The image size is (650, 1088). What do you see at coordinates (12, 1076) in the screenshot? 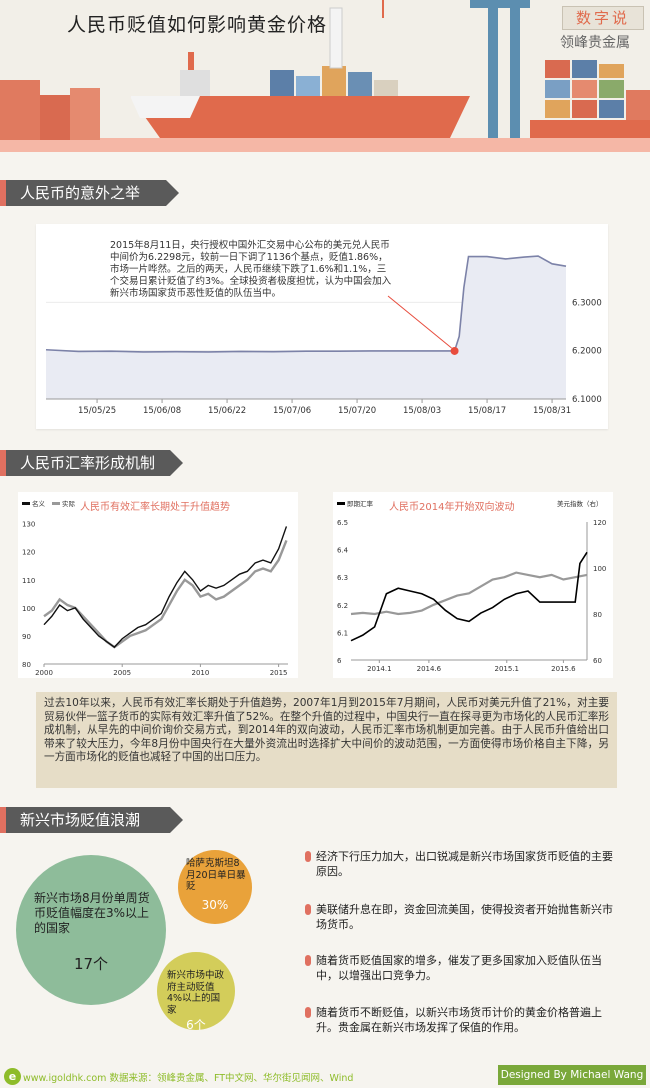
I see `site-logo-icon: e` at bounding box center [12, 1076].